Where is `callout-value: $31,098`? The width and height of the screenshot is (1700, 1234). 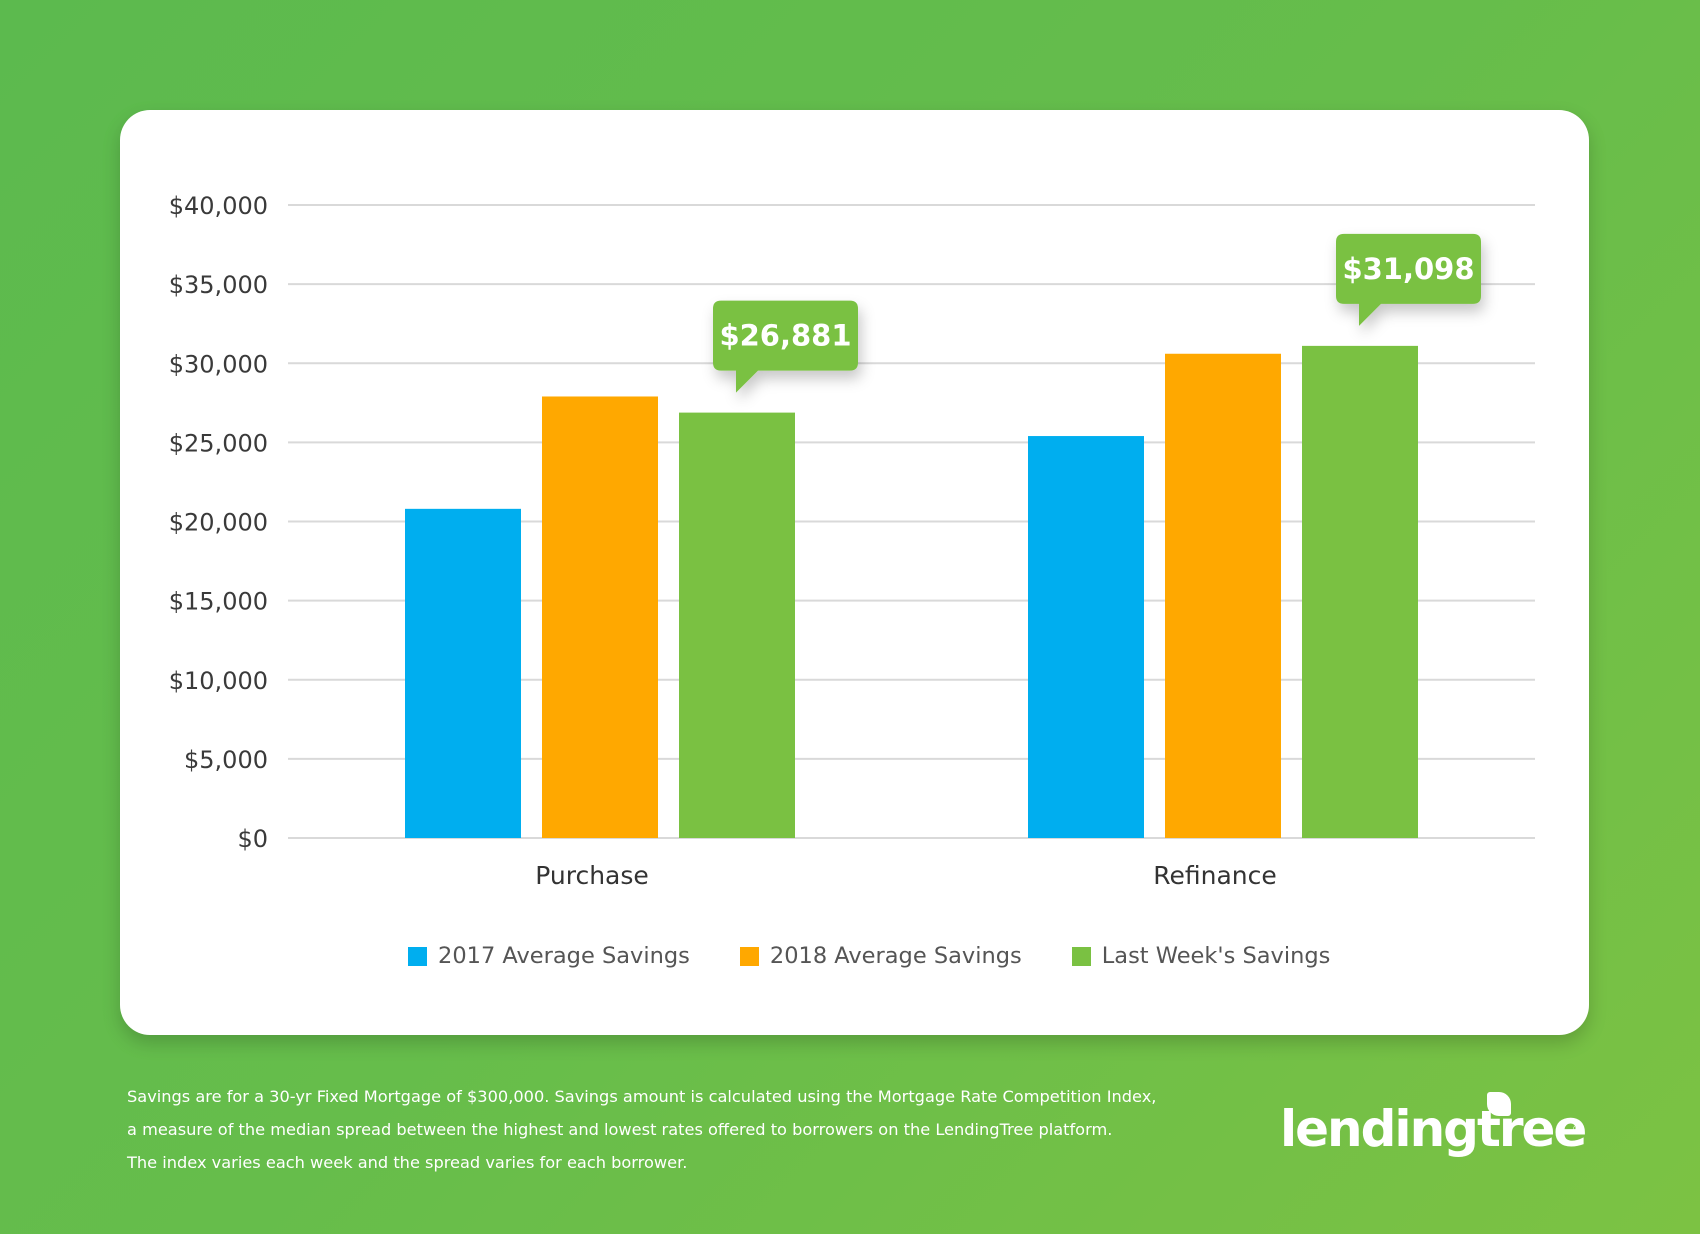
callout-value: $31,098 is located at coordinates (1408, 269).